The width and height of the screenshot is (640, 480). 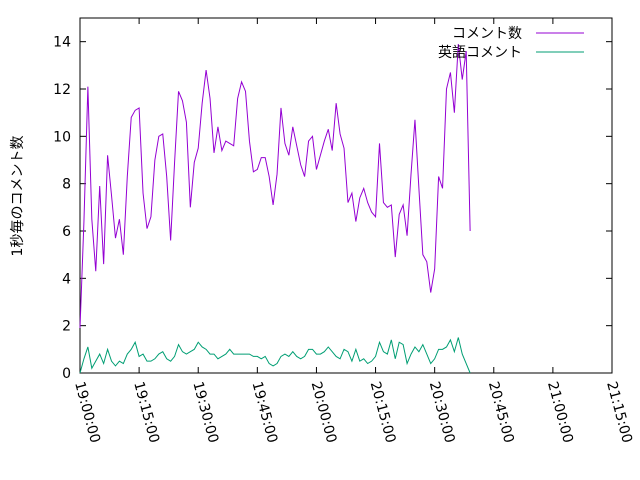 What do you see at coordinates (18, 196) in the screenshot?
I see `y-axis-label: 1秒毎のコメント数` at bounding box center [18, 196].